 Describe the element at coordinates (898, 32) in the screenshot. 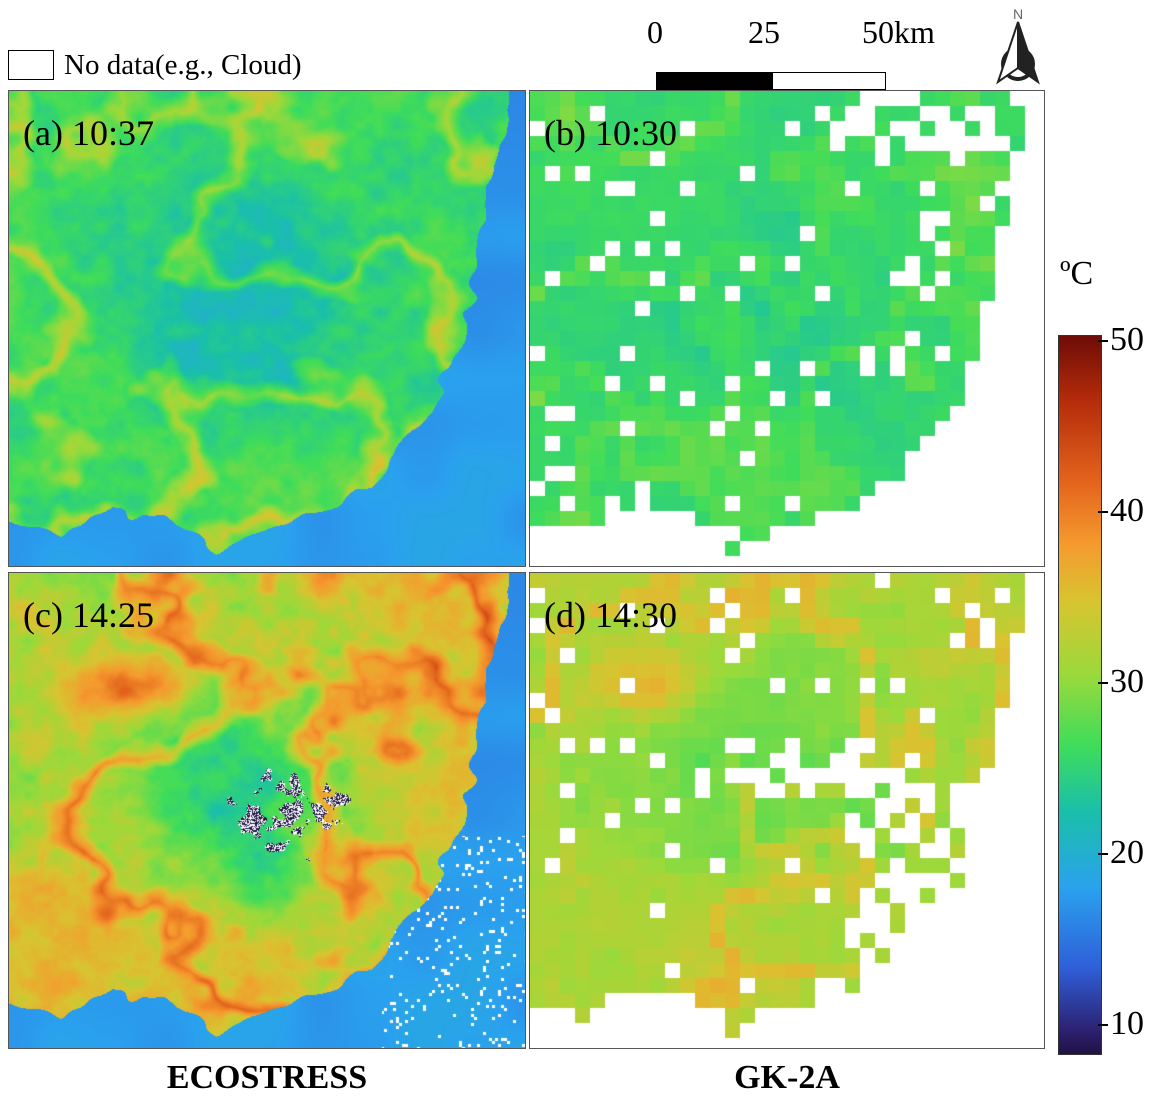

I see `scale-label-50km: 50km` at that location.